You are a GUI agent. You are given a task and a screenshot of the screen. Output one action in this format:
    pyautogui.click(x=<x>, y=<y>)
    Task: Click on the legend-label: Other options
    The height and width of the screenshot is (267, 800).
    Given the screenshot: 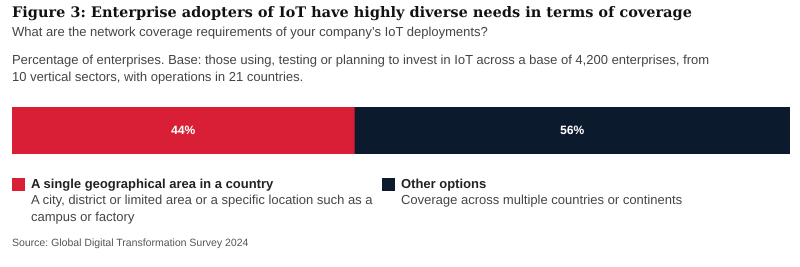 What is the action you would take?
    pyautogui.click(x=444, y=183)
    